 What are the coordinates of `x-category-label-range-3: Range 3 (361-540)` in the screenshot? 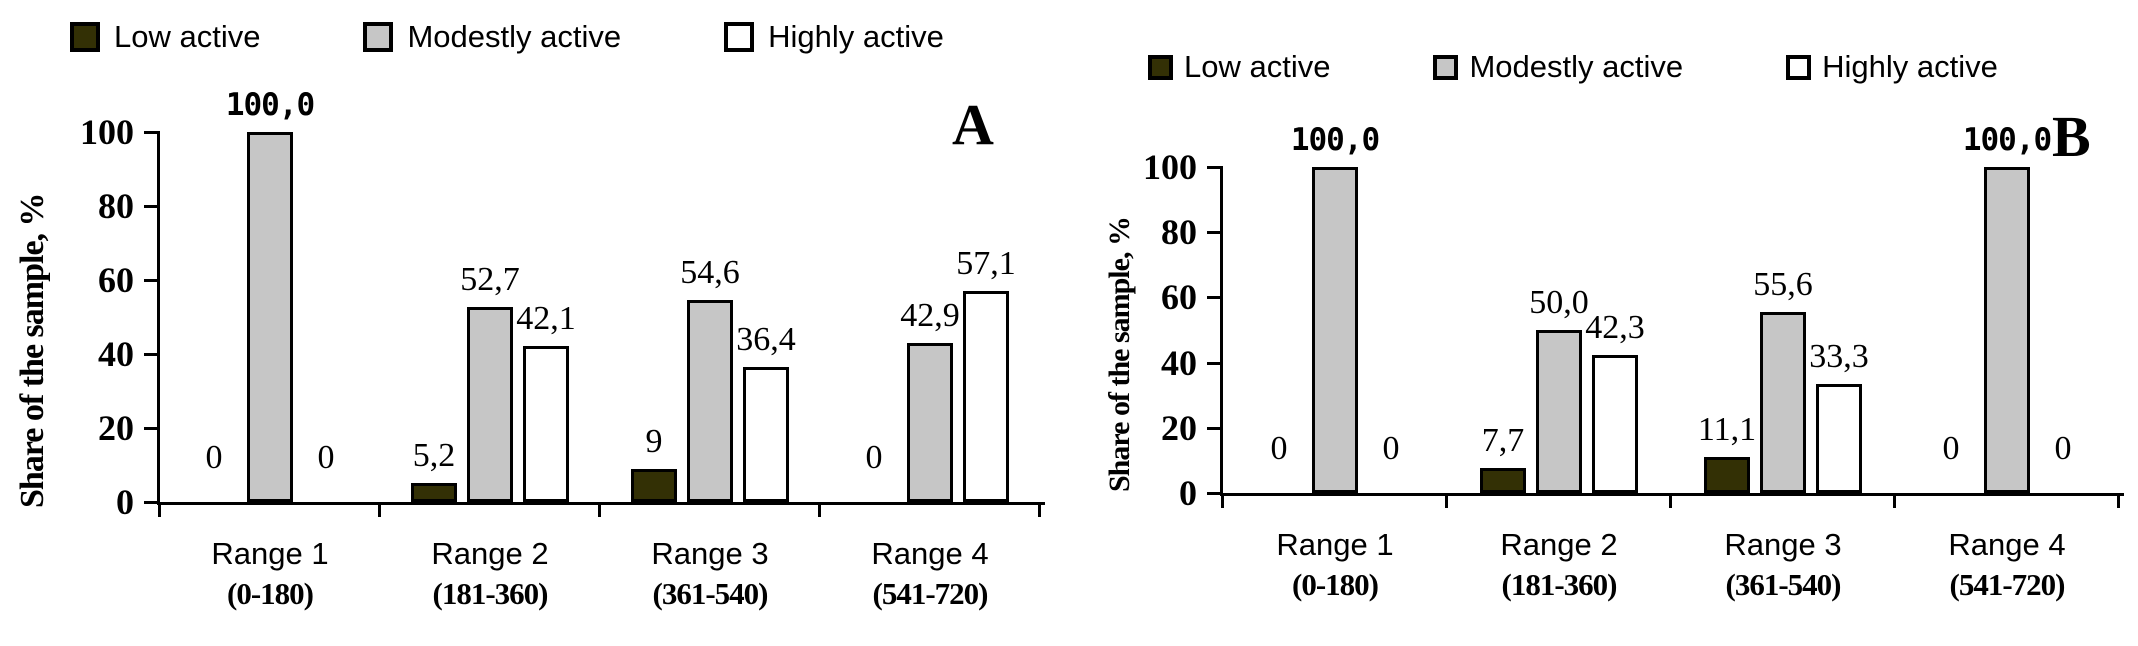 It's located at (710, 574).